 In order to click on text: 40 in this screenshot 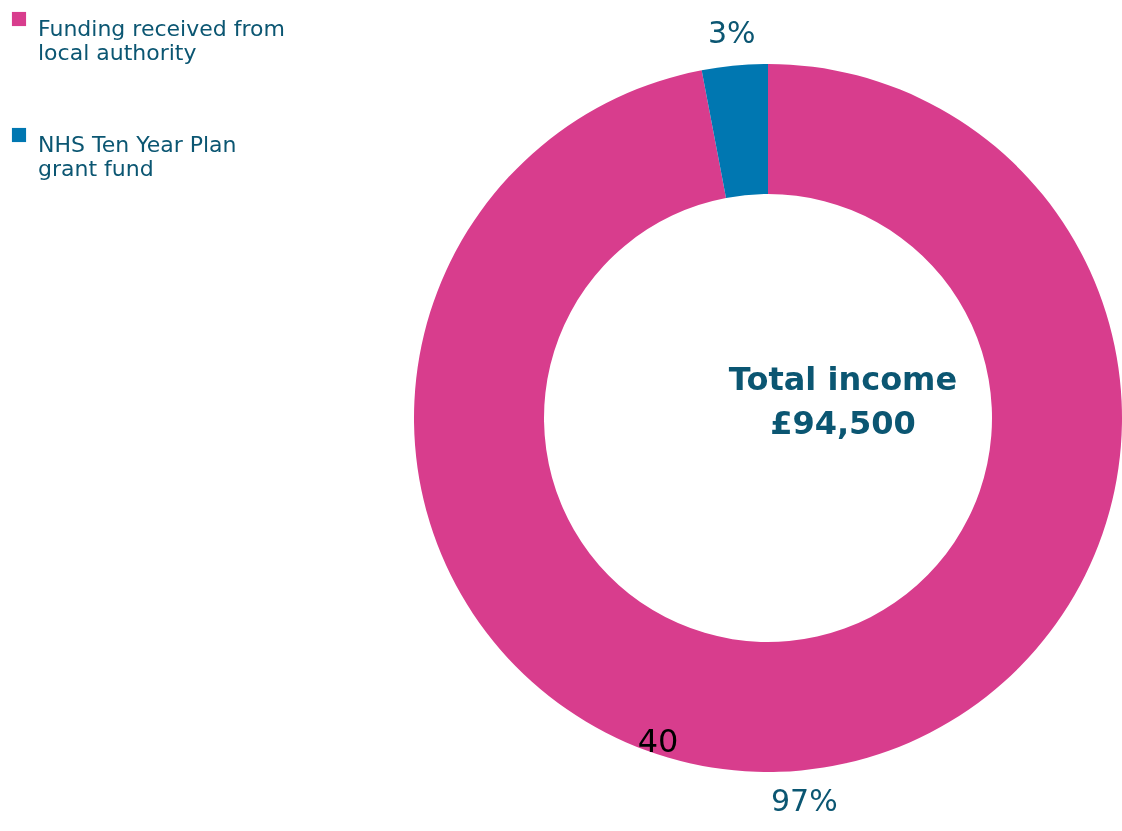, I will do `click(658, 741)`.